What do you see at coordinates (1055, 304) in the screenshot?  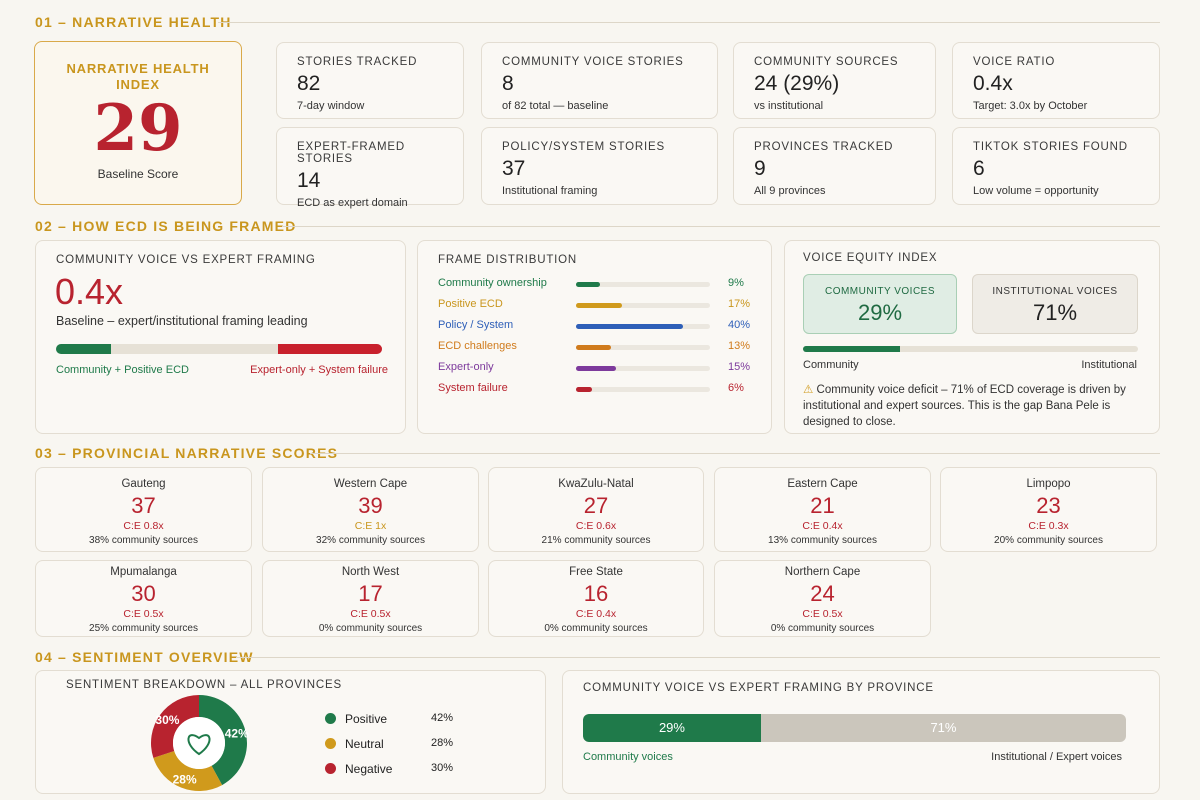 I see `institutional-voices-box: INSTITUTIONAL VOICES 71%` at bounding box center [1055, 304].